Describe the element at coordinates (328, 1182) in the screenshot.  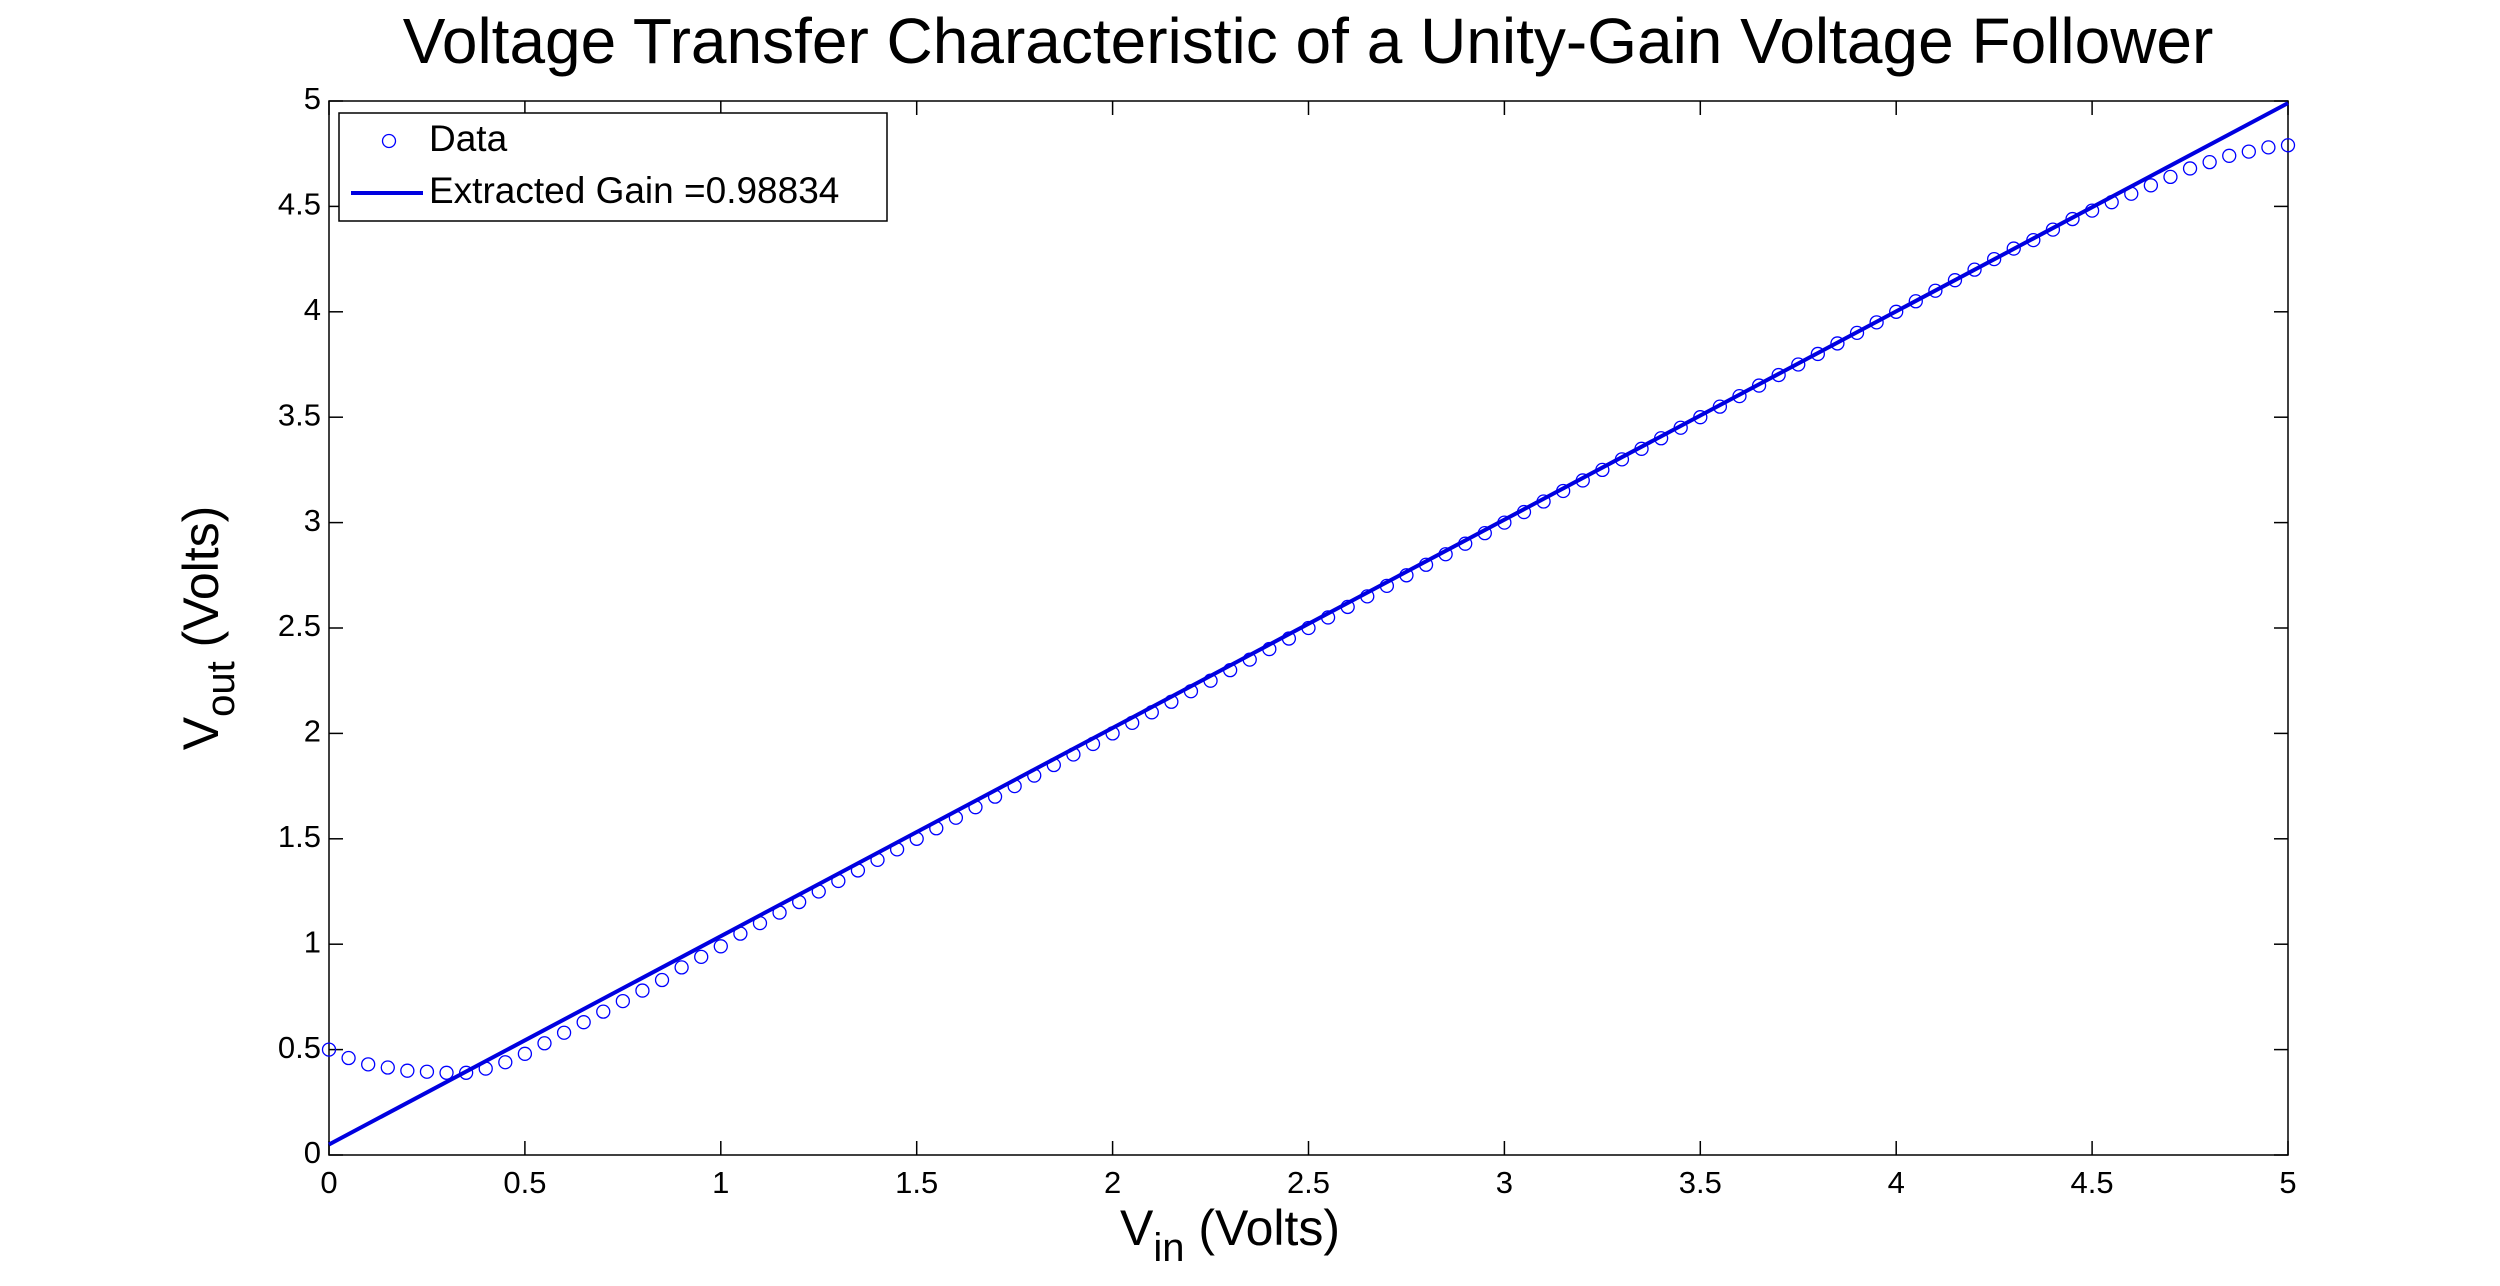
I see `x-tick-label: 0` at that location.